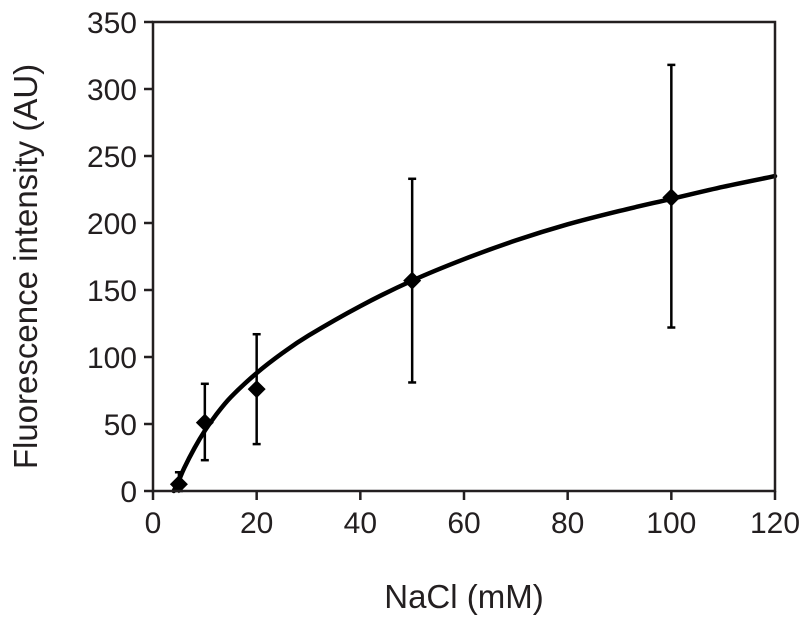 The height and width of the screenshot is (623, 810). I want to click on y-tick-label: 150, so click(112, 291).